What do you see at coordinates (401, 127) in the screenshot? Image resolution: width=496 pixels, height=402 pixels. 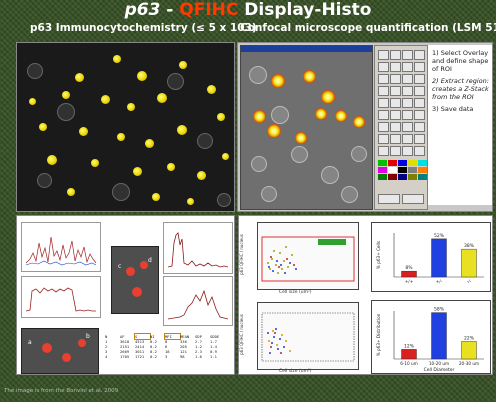 I see `tool-palette` at bounding box center [401, 127].